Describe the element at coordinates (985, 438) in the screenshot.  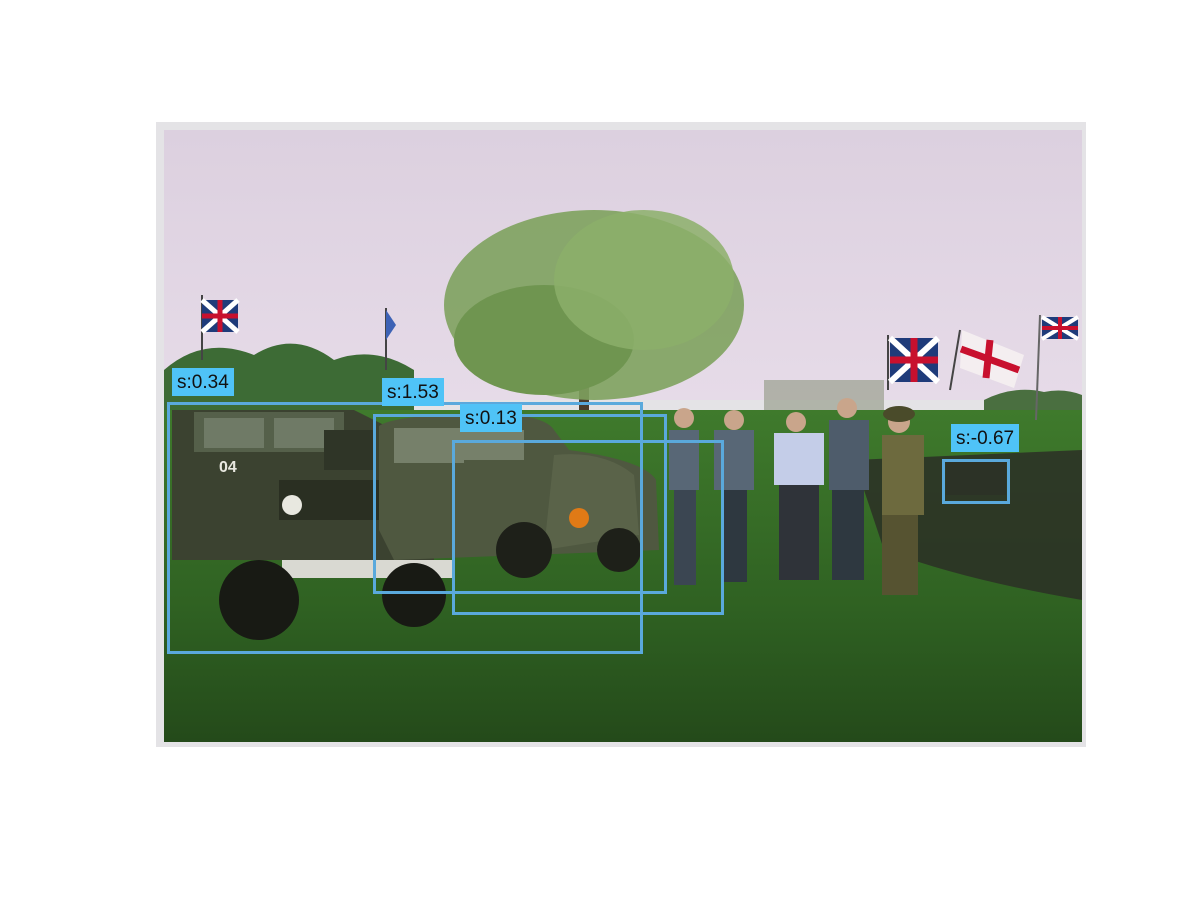
I see `detection-score-label: s:-0.67` at that location.